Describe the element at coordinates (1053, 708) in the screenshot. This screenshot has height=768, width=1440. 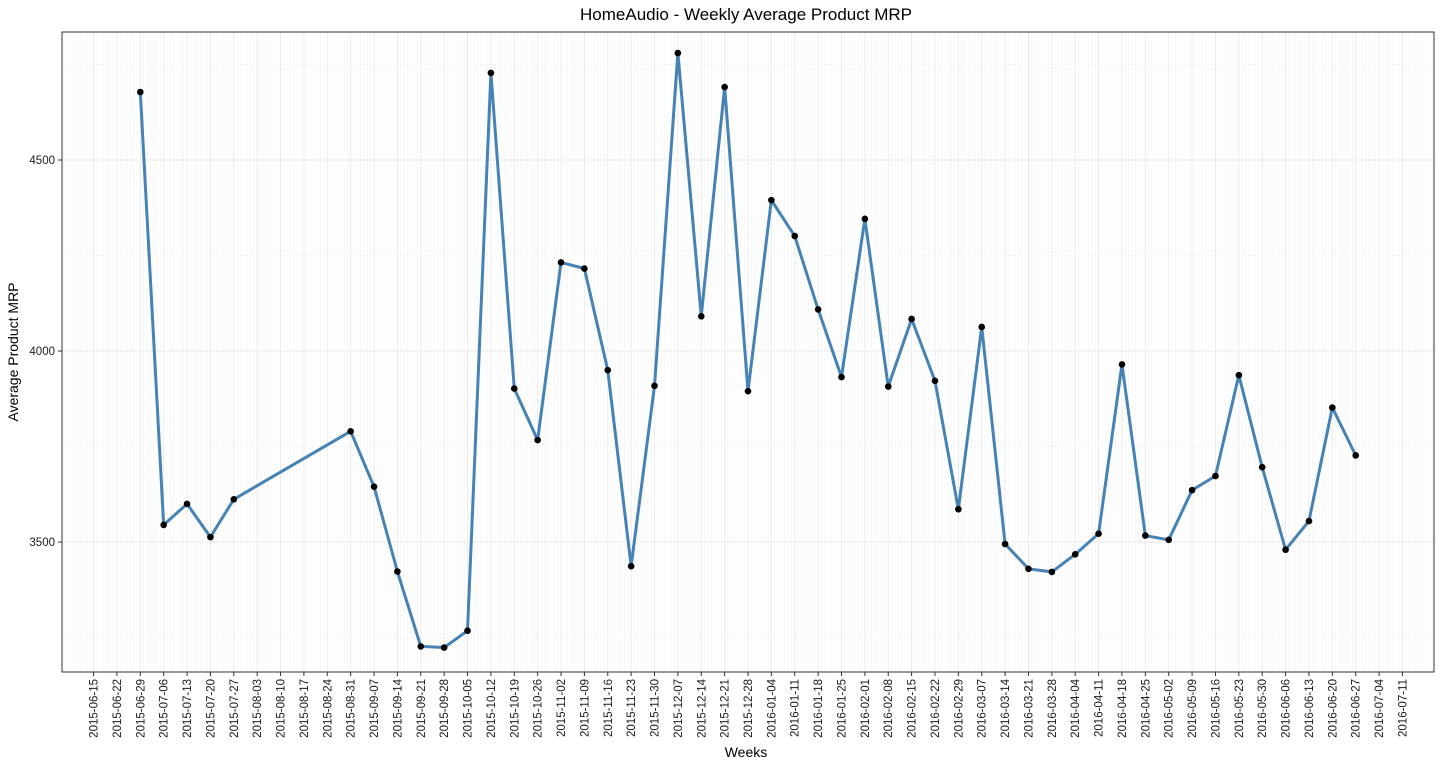
I see `x-tick-label: 2016-03-28` at that location.